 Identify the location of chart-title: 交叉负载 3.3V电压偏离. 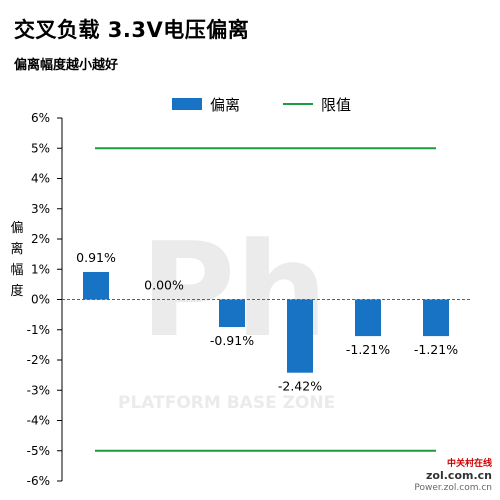
(132, 30).